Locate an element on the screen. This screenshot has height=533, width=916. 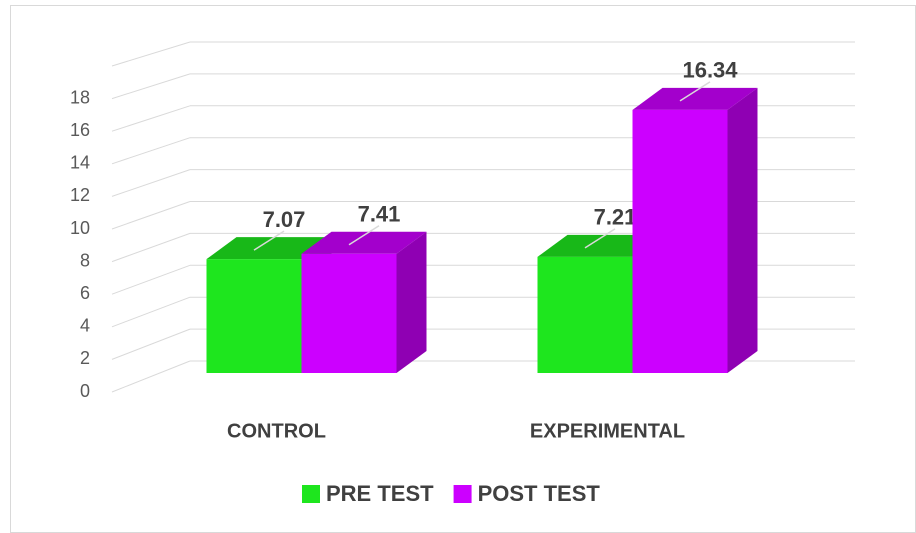
legend-label: POST TEST is located at coordinates (539, 493).